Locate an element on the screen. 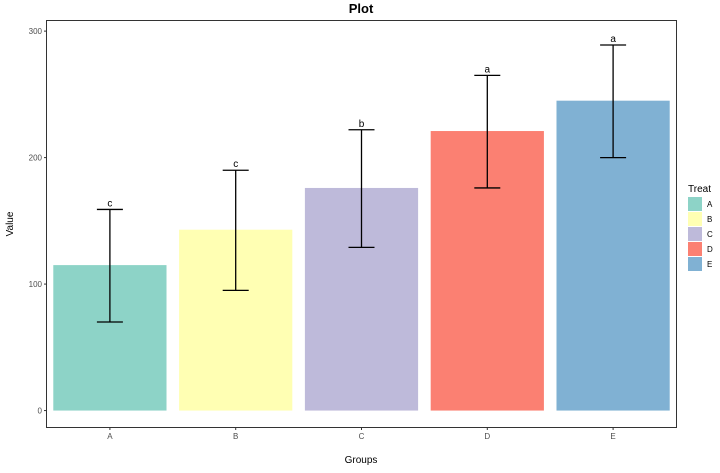 The width and height of the screenshot is (720, 473). errorbar-D is located at coordinates (487, 131).